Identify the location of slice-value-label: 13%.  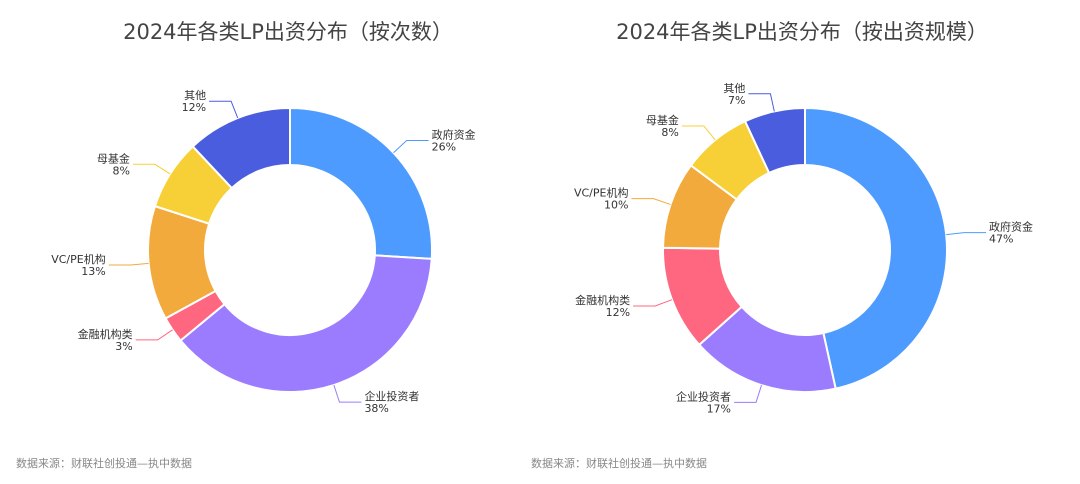
(93, 271).